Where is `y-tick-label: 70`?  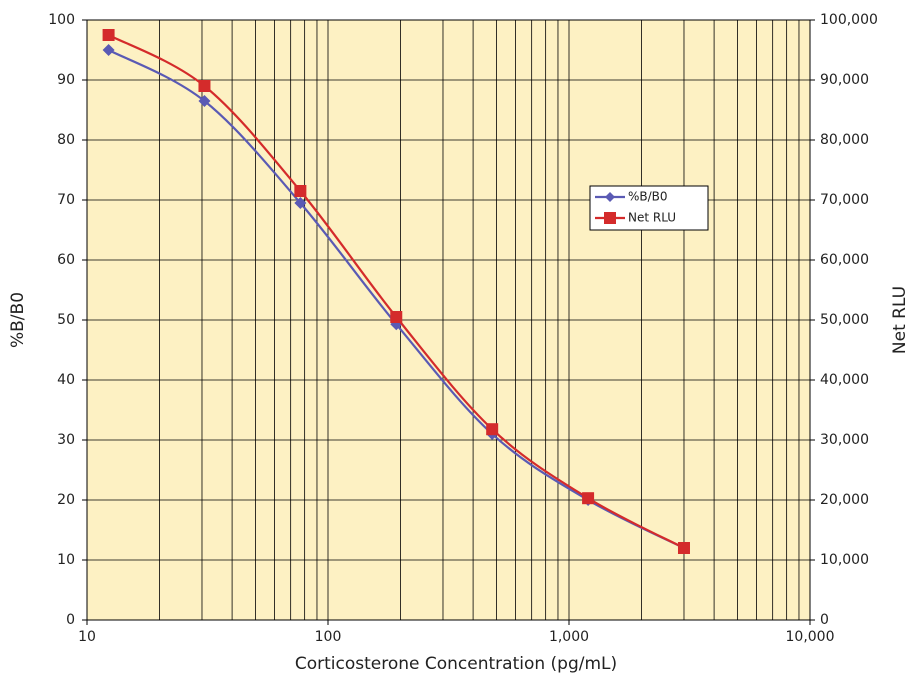
y-tick-label: 70 is located at coordinates (66, 200).